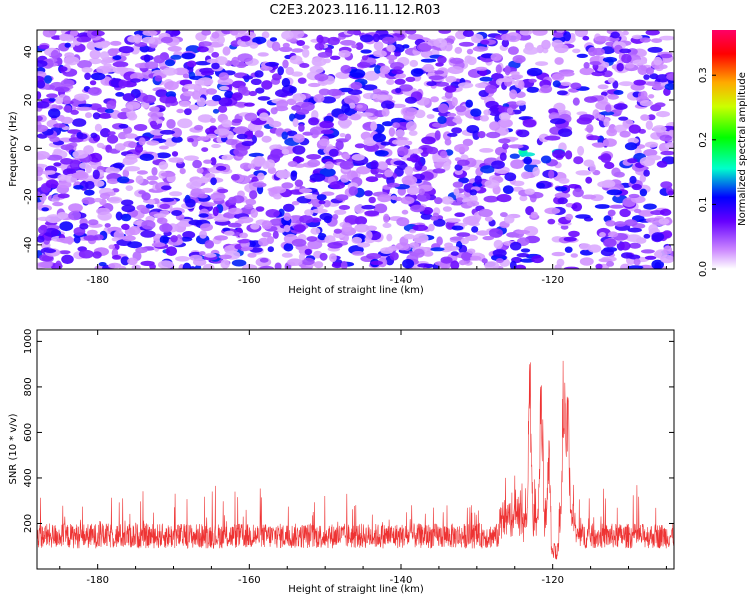  Describe the element at coordinates (28, 477) in the screenshot. I see `y-tick-label: 400` at that location.